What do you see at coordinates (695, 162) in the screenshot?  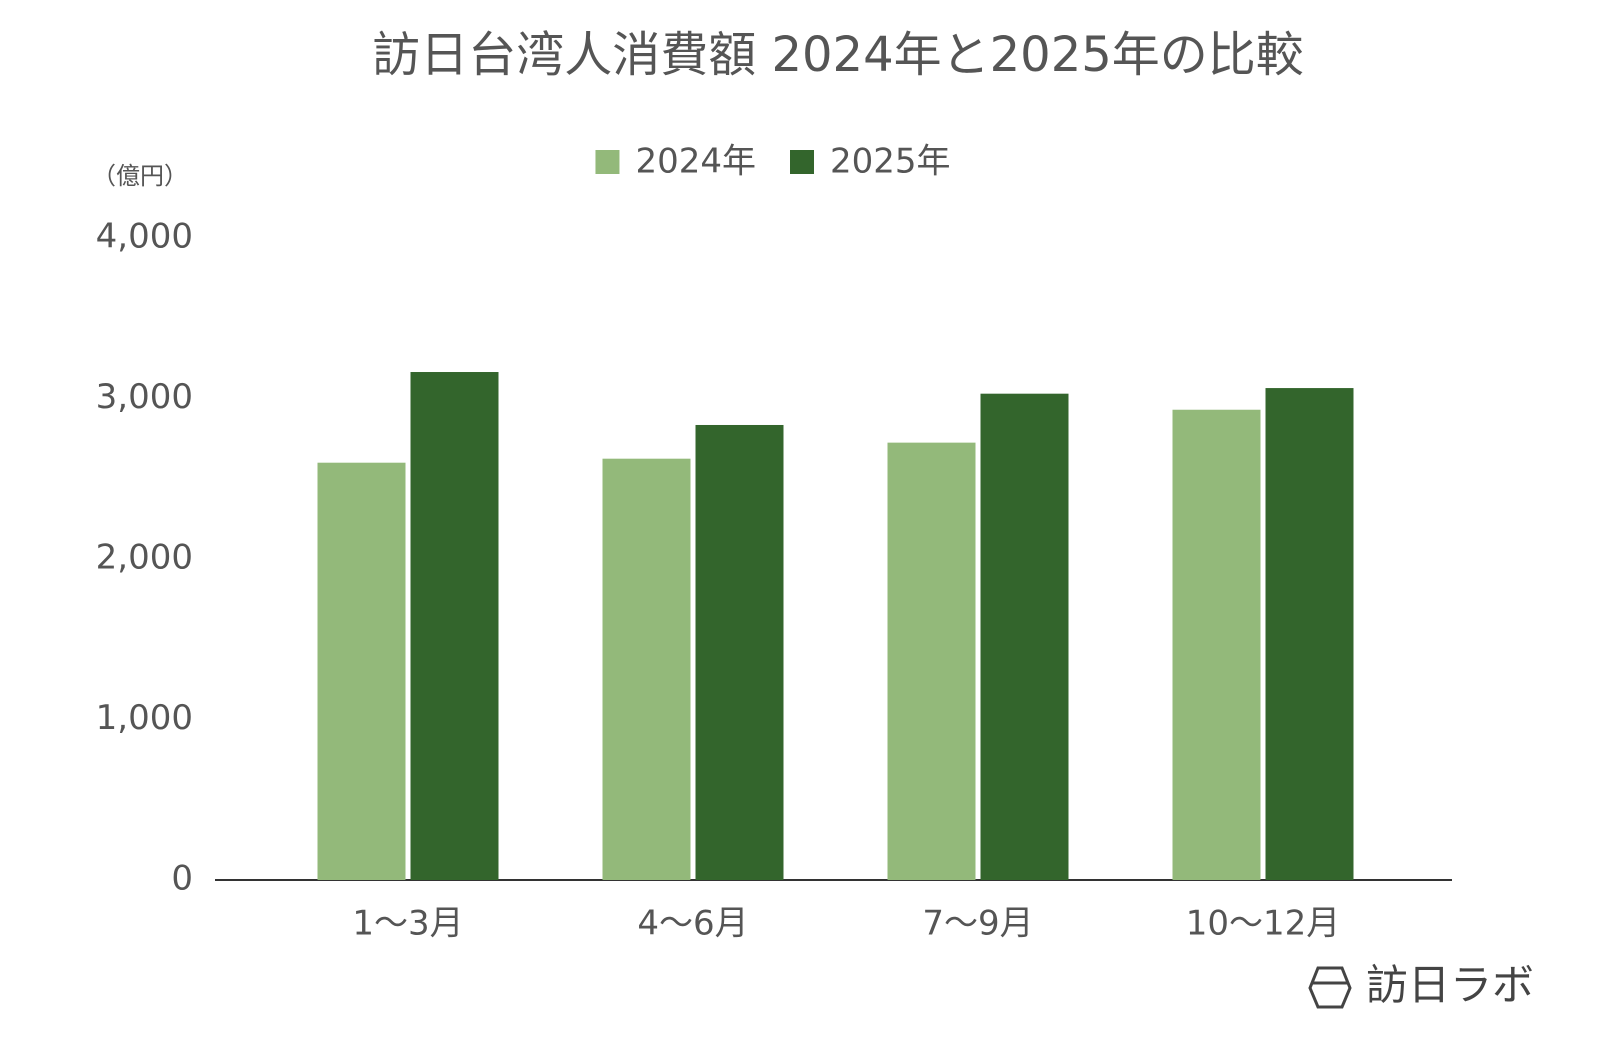 I see `legend-label: 2024年` at bounding box center [695, 162].